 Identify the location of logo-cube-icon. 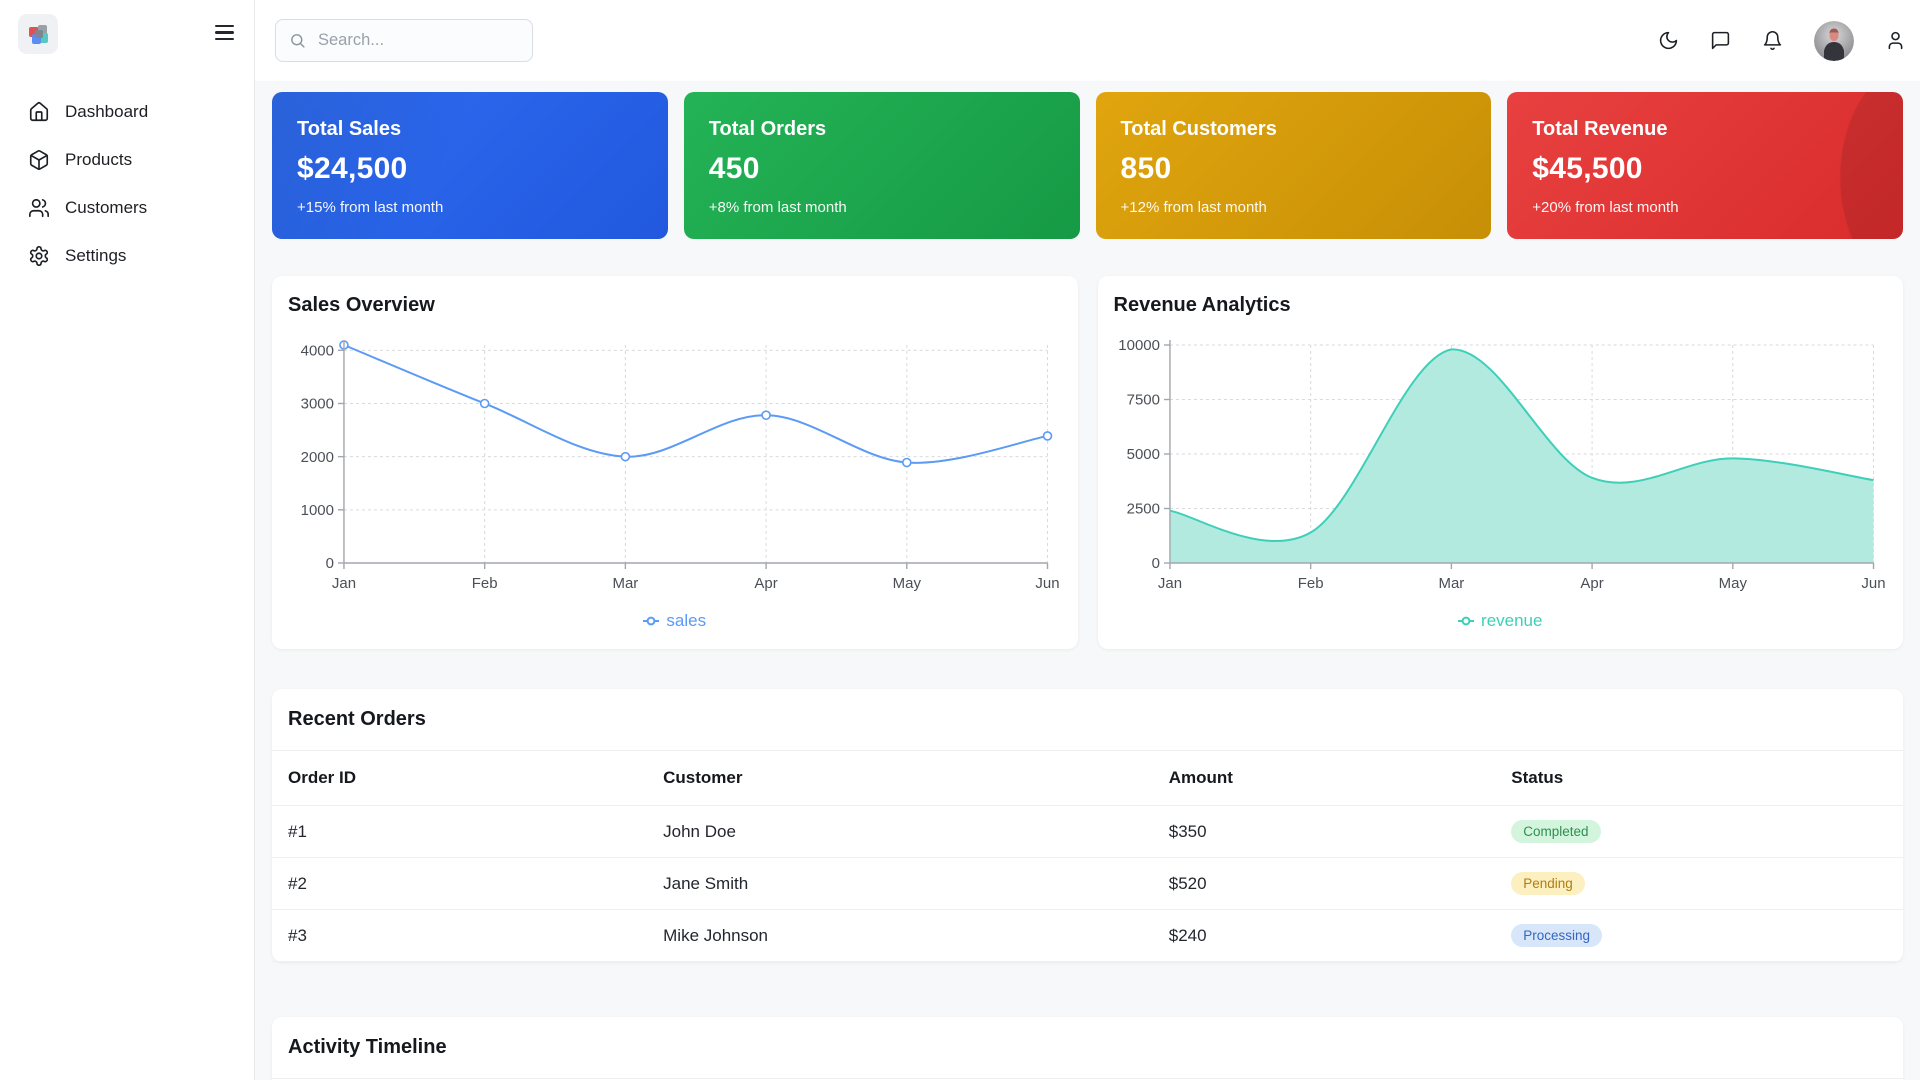
(38, 34).